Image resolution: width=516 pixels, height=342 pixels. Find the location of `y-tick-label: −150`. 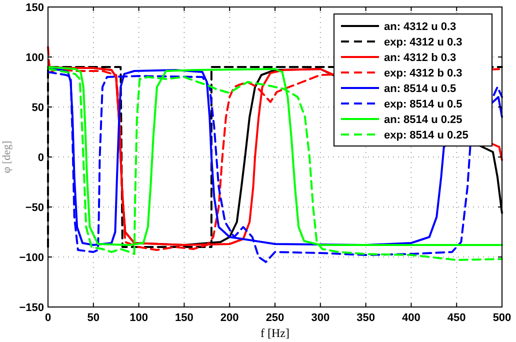

y-tick-label: −150 is located at coordinates (31, 308).